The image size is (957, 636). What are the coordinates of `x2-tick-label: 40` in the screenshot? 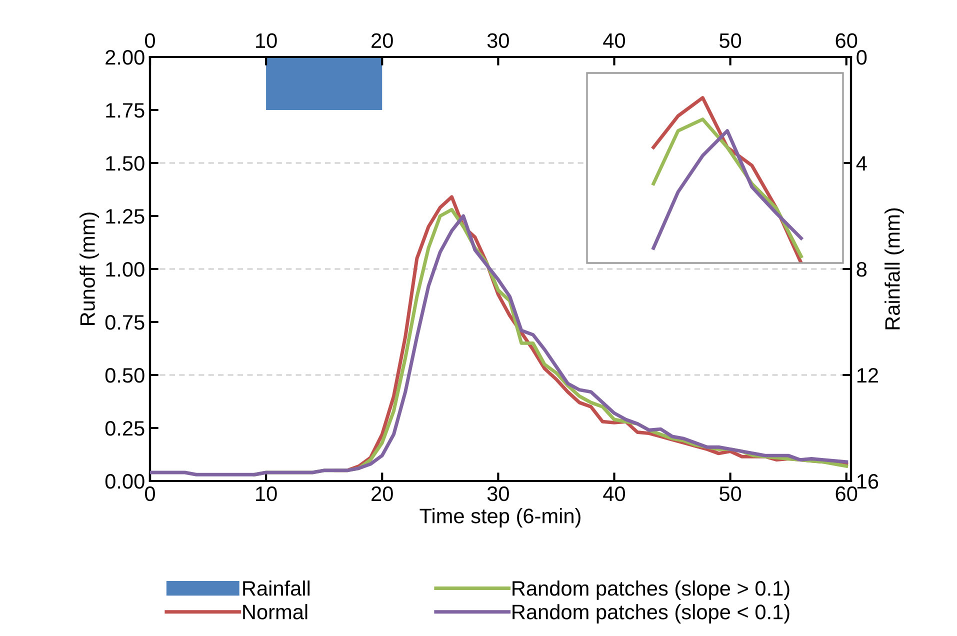 It's located at (614, 40).